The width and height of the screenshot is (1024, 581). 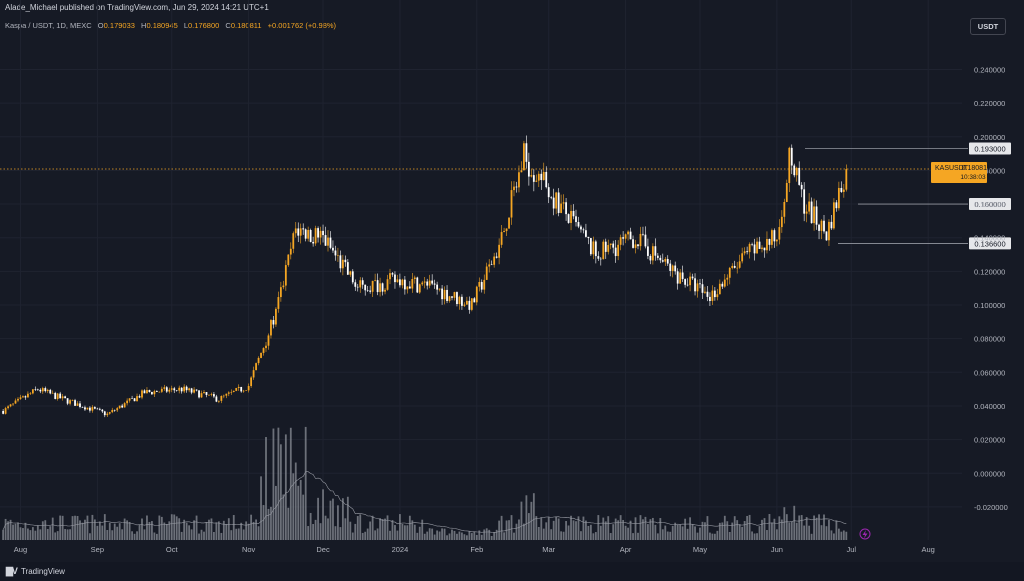 What do you see at coordinates (976, 168) in the screenshot?
I see `badge-price: 0.180811` at bounding box center [976, 168].